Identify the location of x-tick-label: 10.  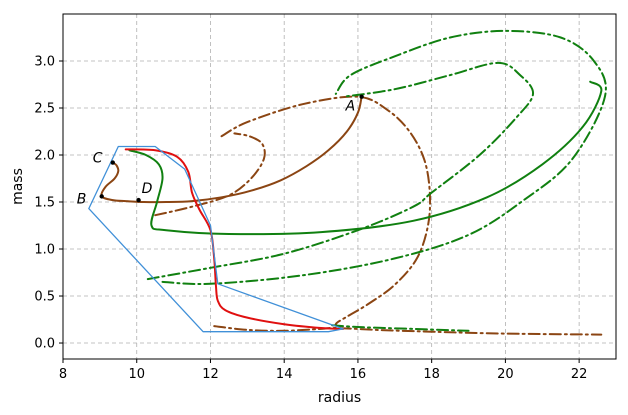
(136, 374).